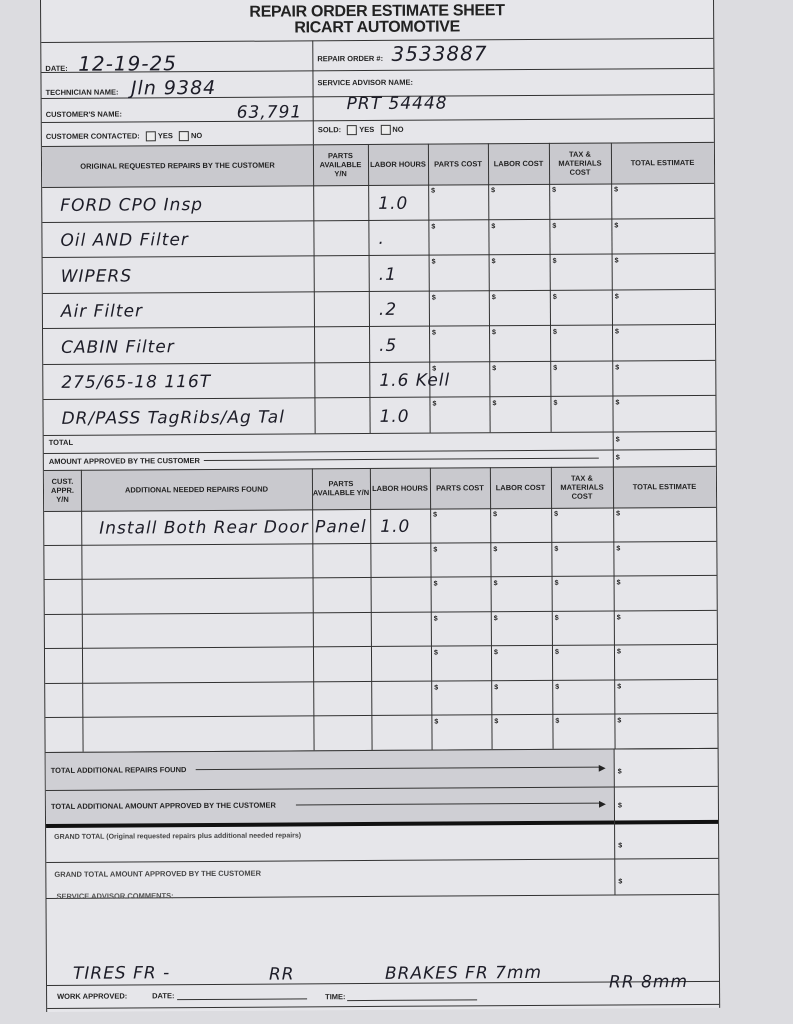 The image size is (793, 1024). What do you see at coordinates (82, 92) in the screenshot?
I see `technician-label: TECHNICIAN NAME:` at bounding box center [82, 92].